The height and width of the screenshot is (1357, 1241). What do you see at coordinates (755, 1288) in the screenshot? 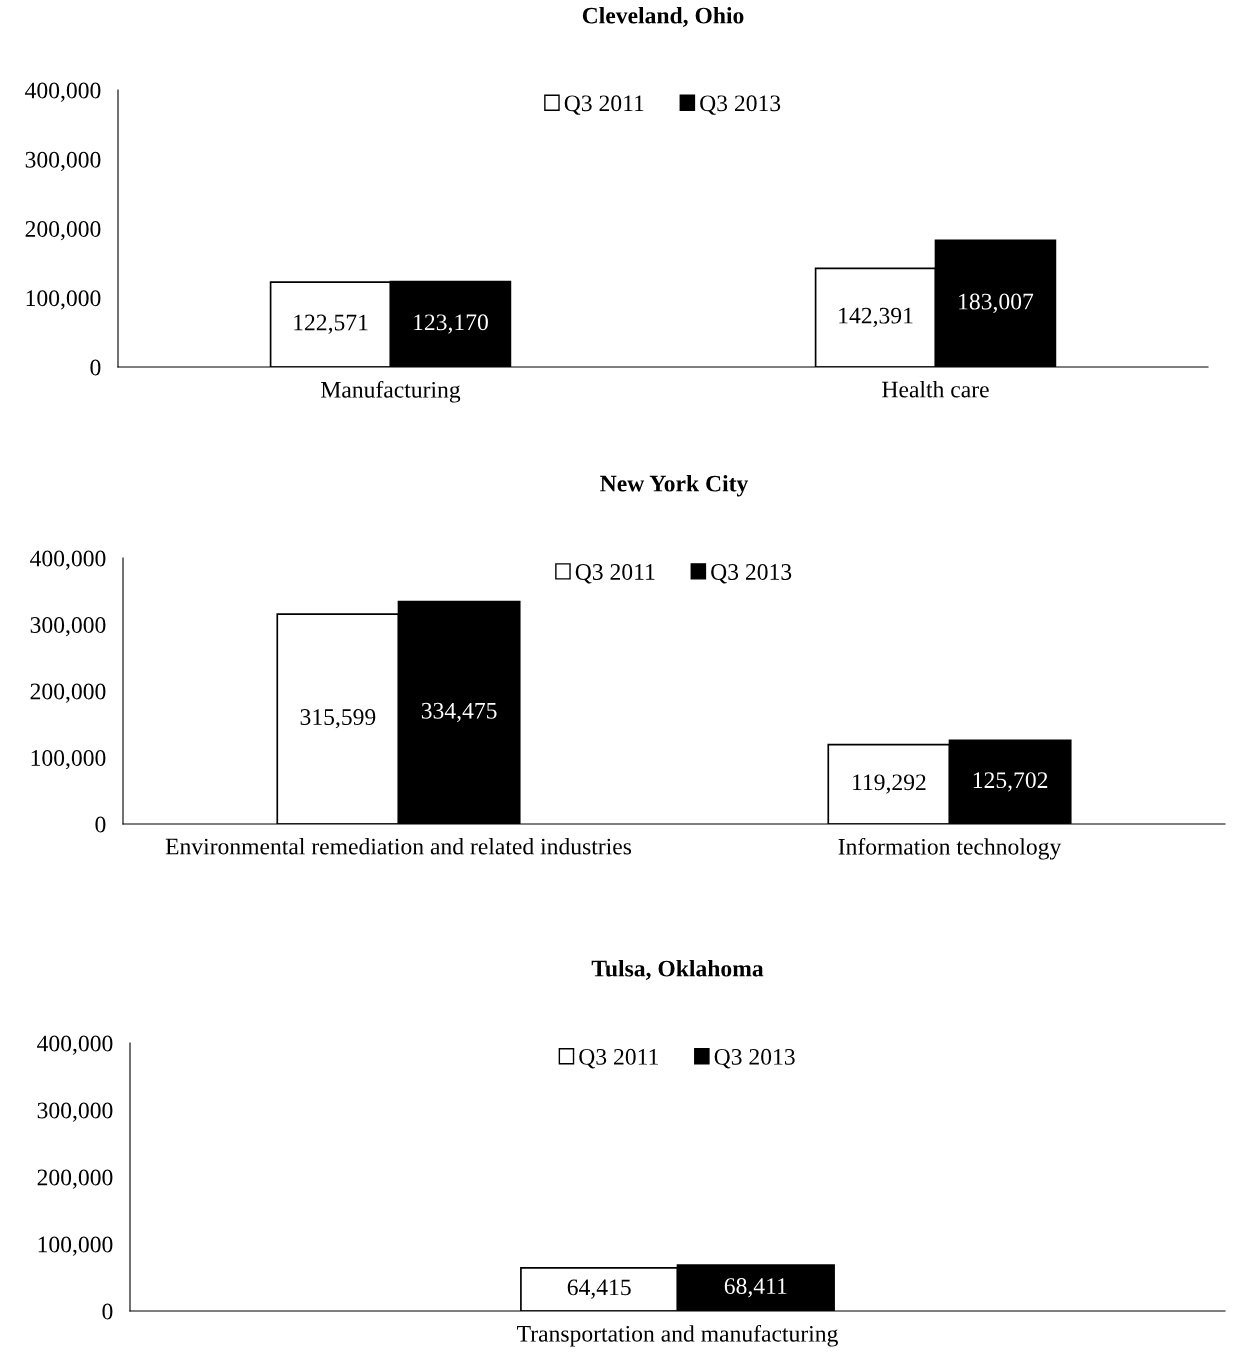
I see `data-label: 68,411` at bounding box center [755, 1288].